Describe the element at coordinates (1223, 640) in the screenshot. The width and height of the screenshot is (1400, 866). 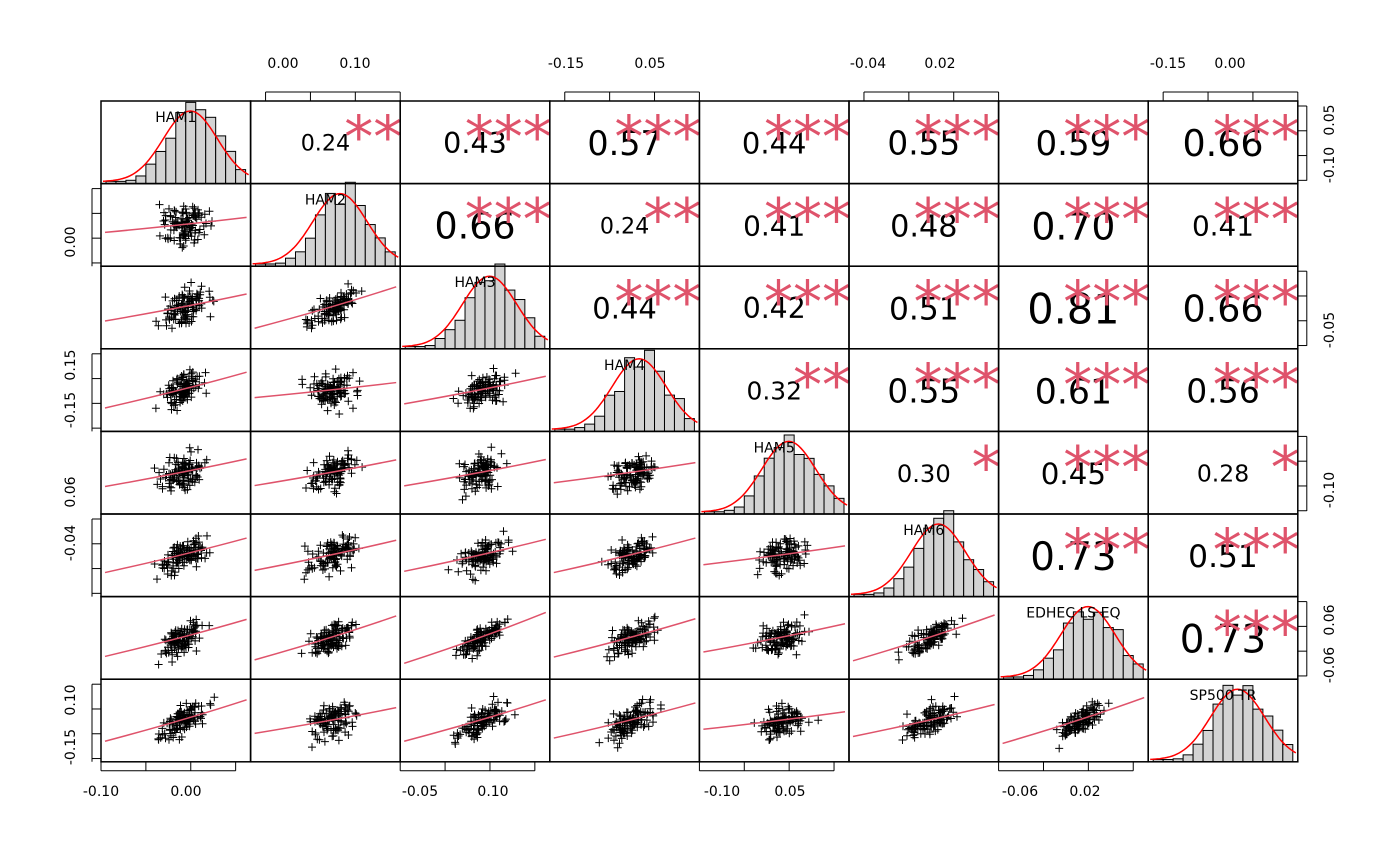
I see `correlation-value: 0.73` at that location.